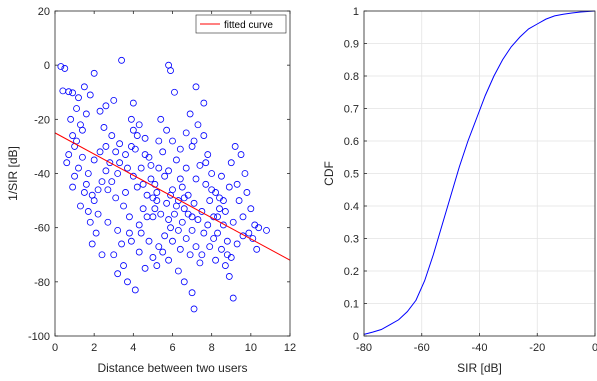  I want to click on cdf-x-tick-label: -60, so click(422, 348).